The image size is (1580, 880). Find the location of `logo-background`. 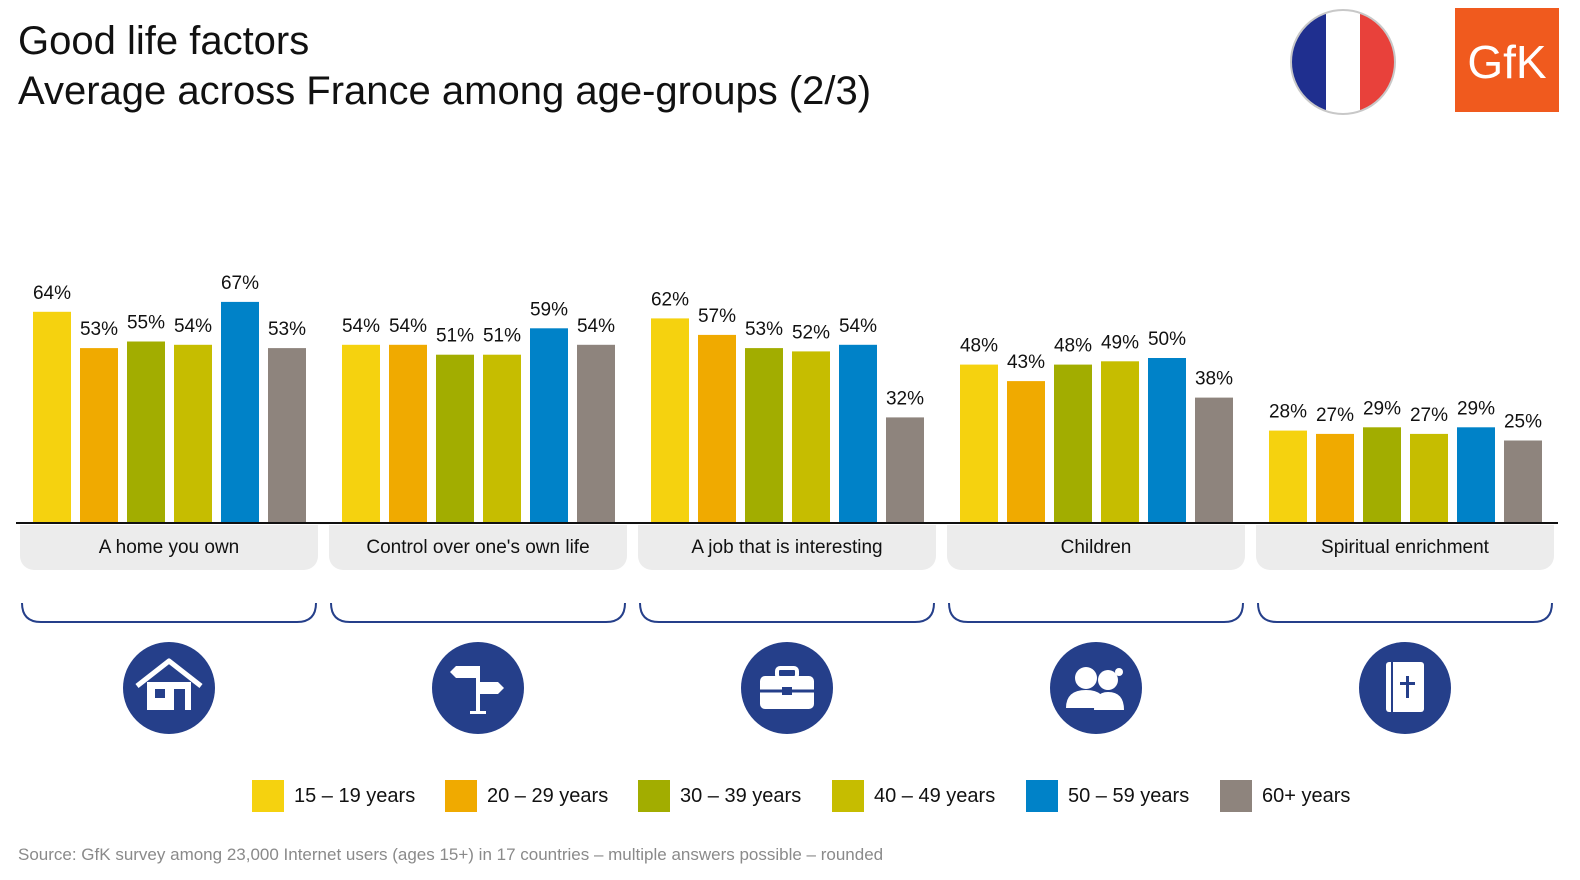

logo-background is located at coordinates (1507, 60).